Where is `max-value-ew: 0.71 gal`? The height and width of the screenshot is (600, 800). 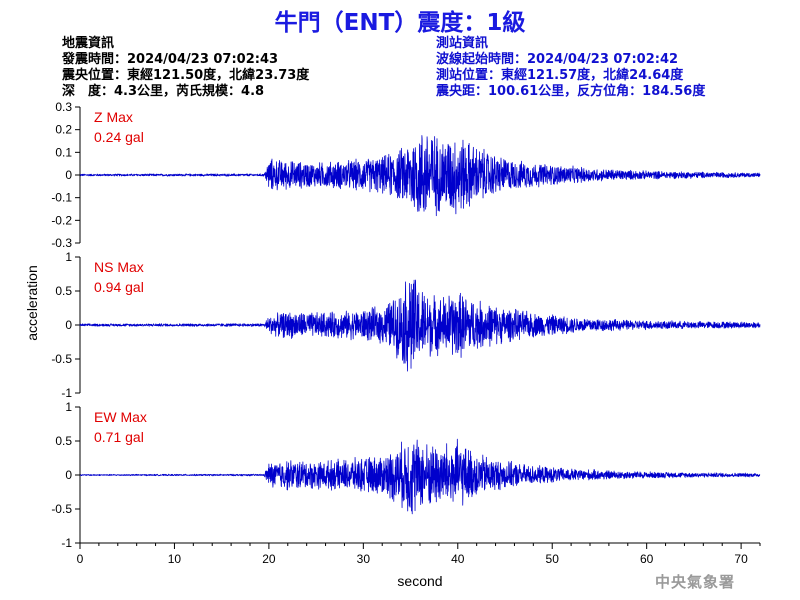 max-value-ew: 0.71 gal is located at coordinates (119, 437).